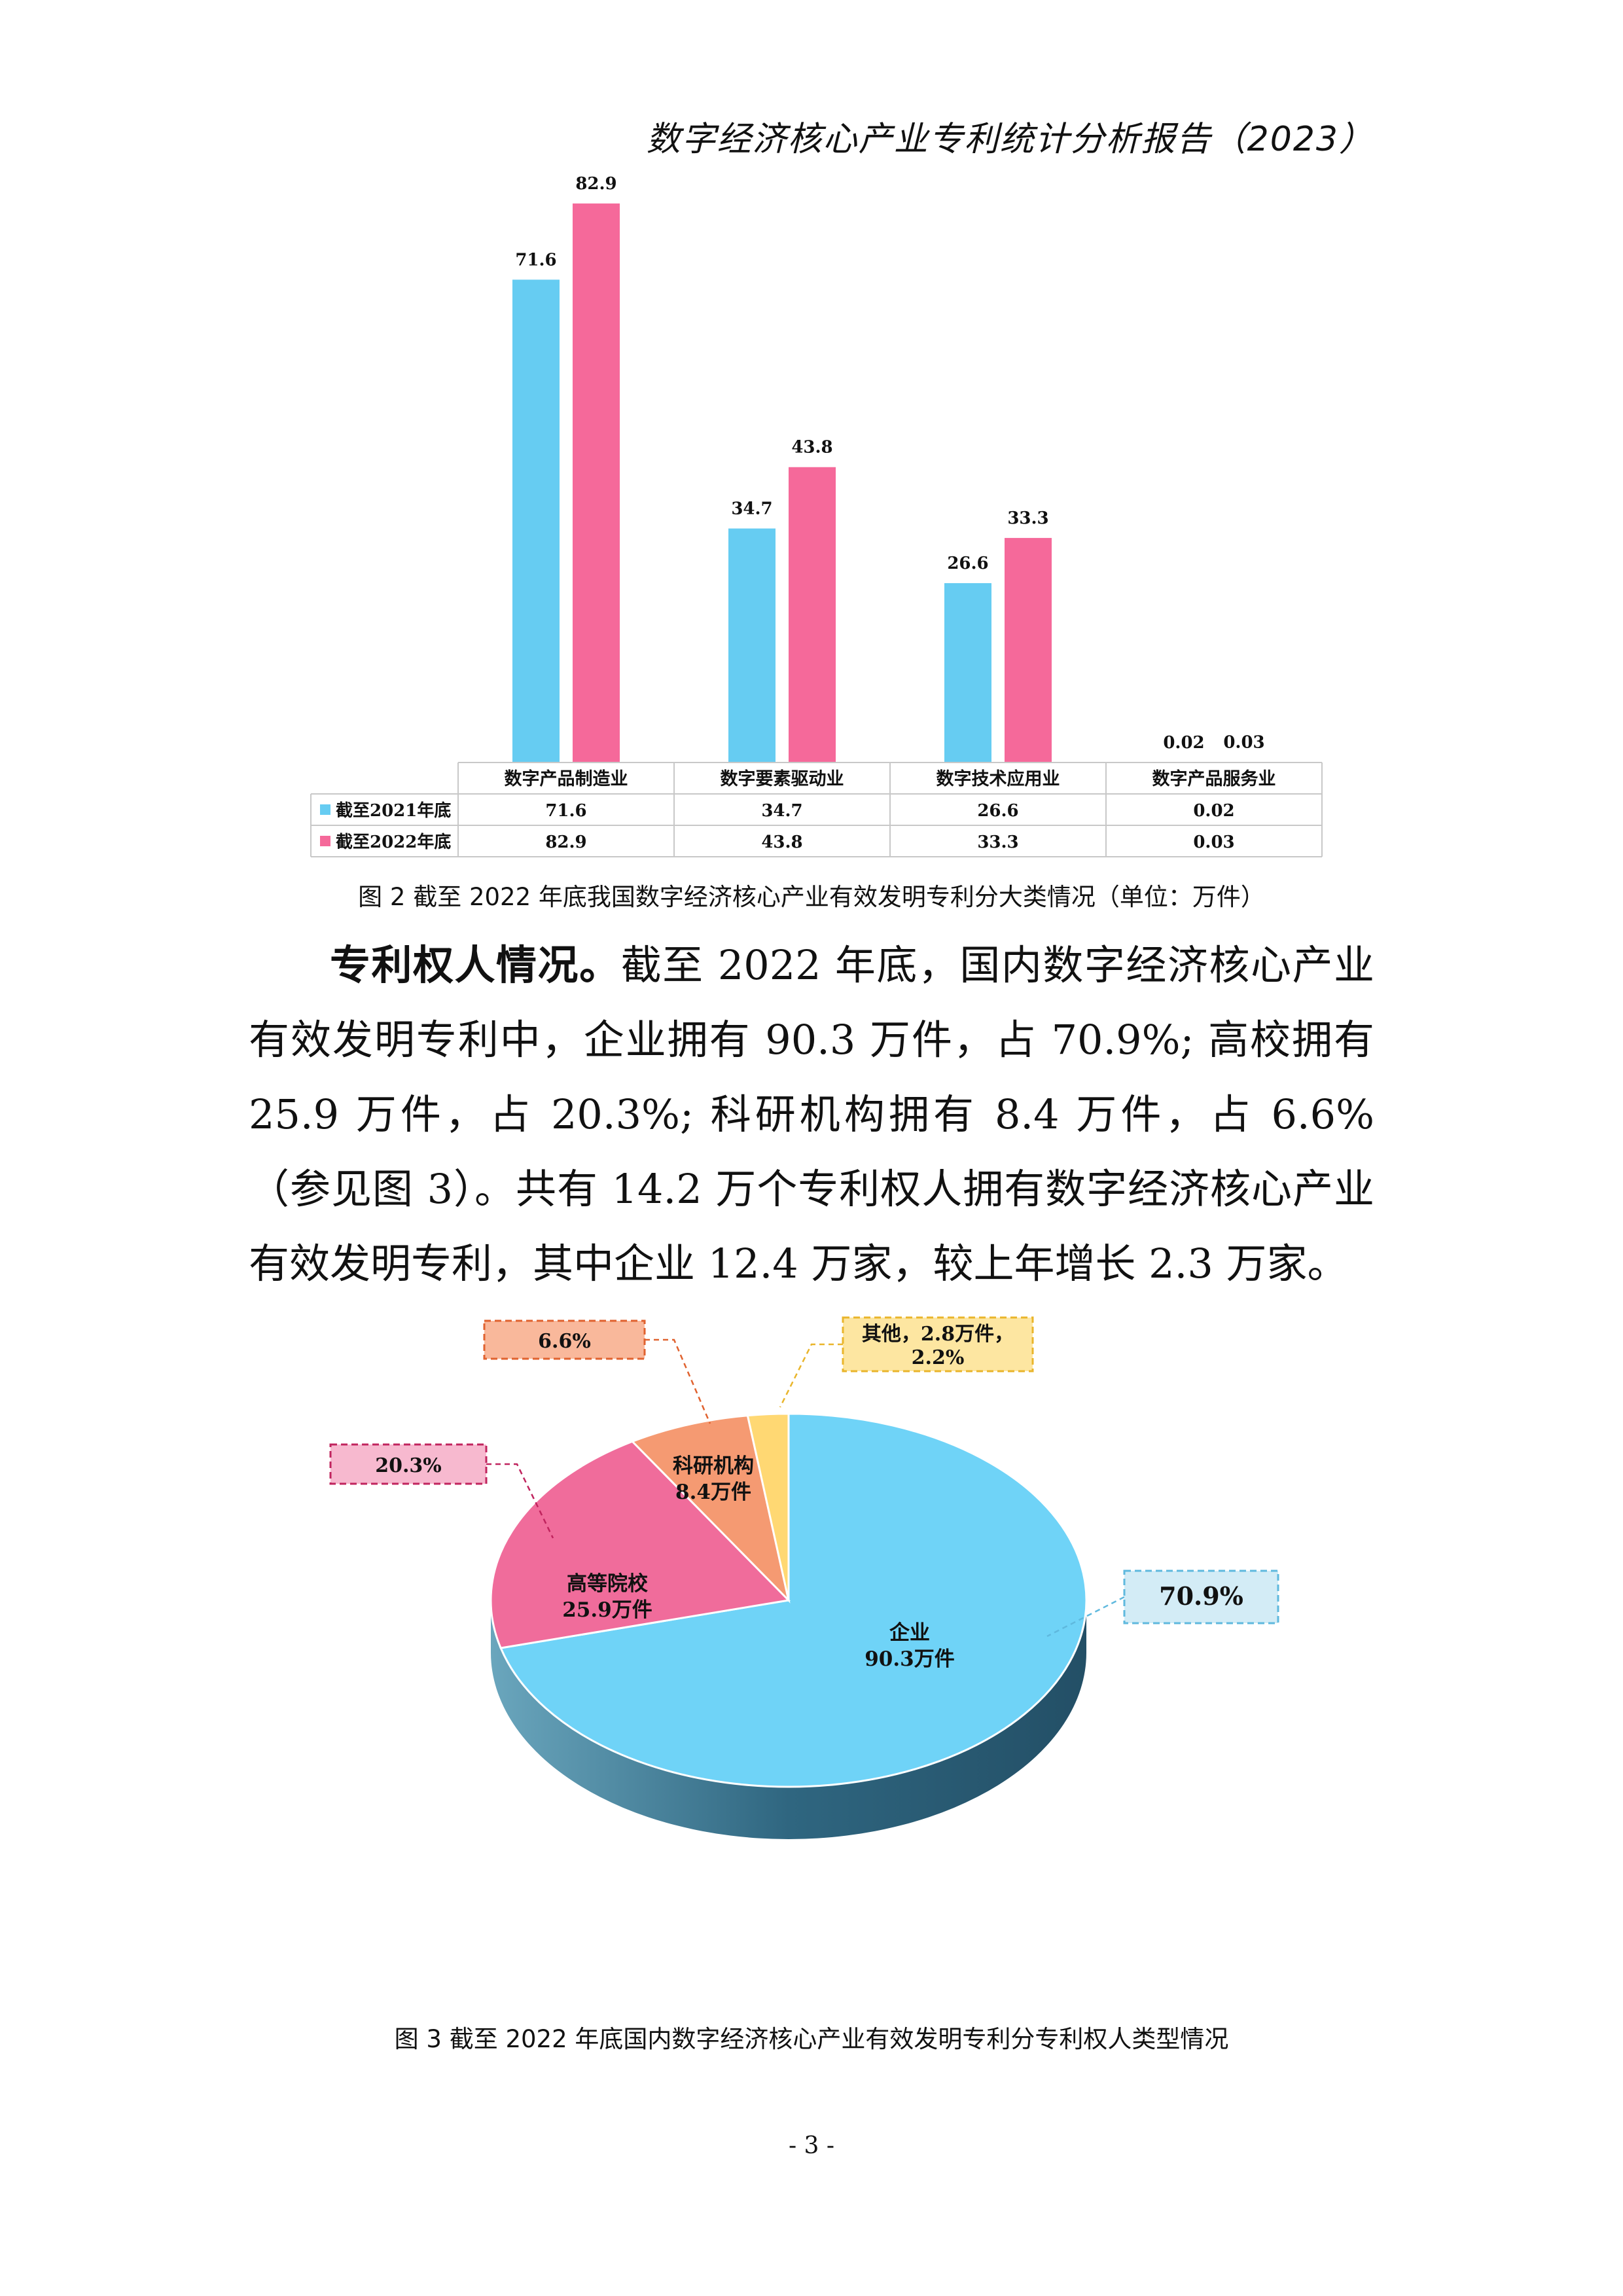 The height and width of the screenshot is (2296, 1623). Describe the element at coordinates (595, 184) in the screenshot. I see `bar-value-label: 82.9` at that location.